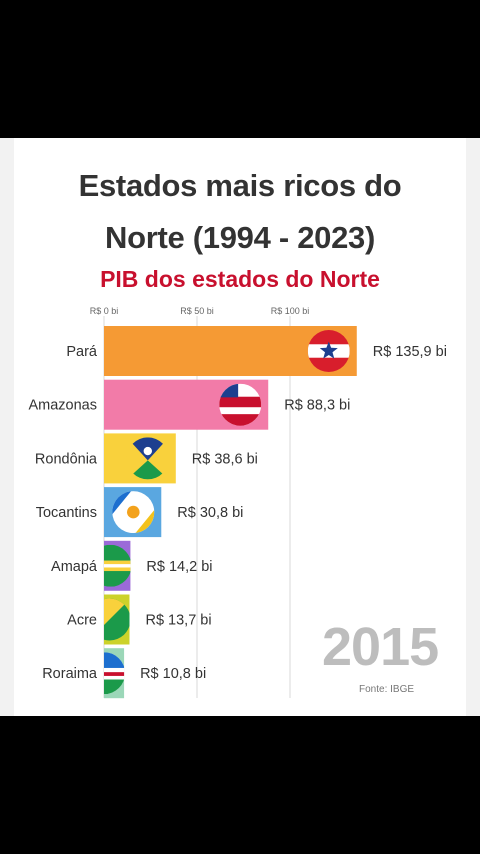 Image resolution: width=480 pixels, height=854 pixels. What do you see at coordinates (240, 279) in the screenshot?
I see `chart-subtitle: PIB dos estados do Norte` at bounding box center [240, 279].